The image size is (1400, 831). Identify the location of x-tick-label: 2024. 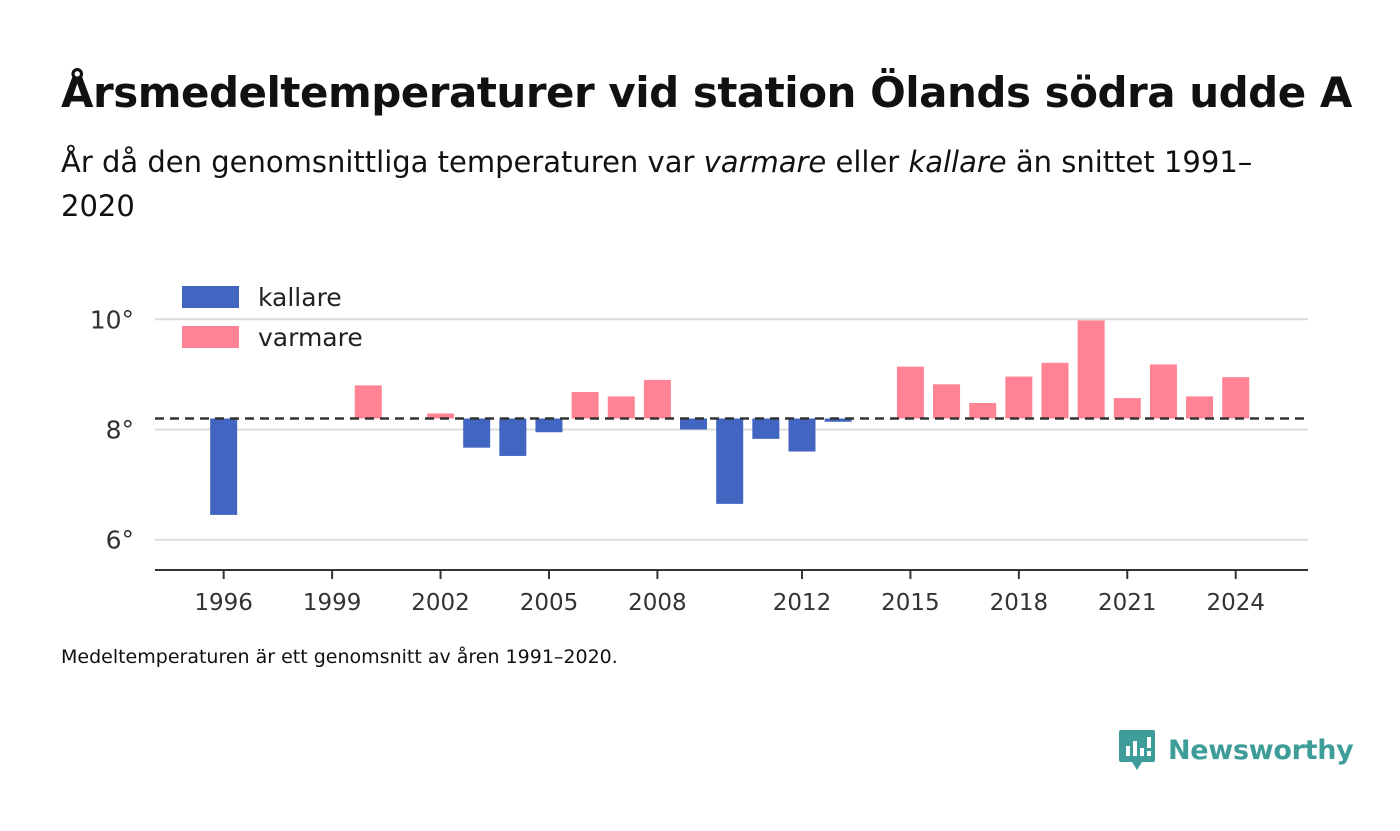
(1235, 603).